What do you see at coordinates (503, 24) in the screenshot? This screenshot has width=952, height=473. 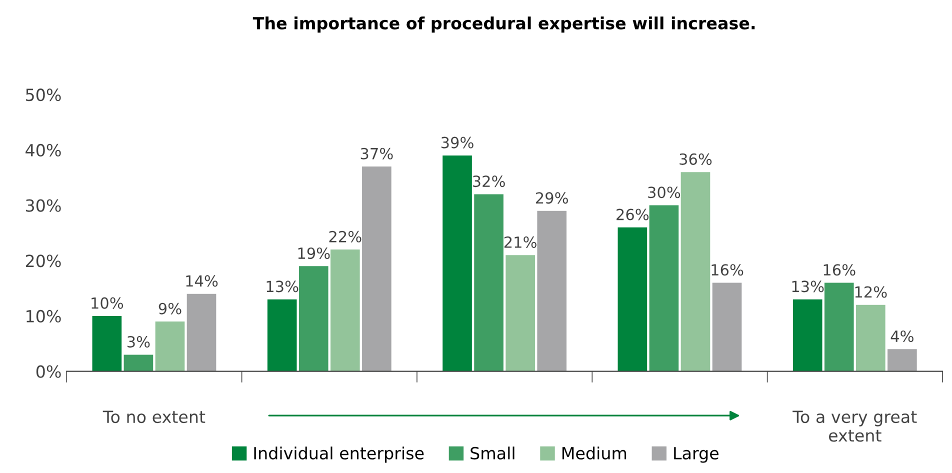 I see `chart-title: The importance of procedural expertise will increase.` at bounding box center [503, 24].